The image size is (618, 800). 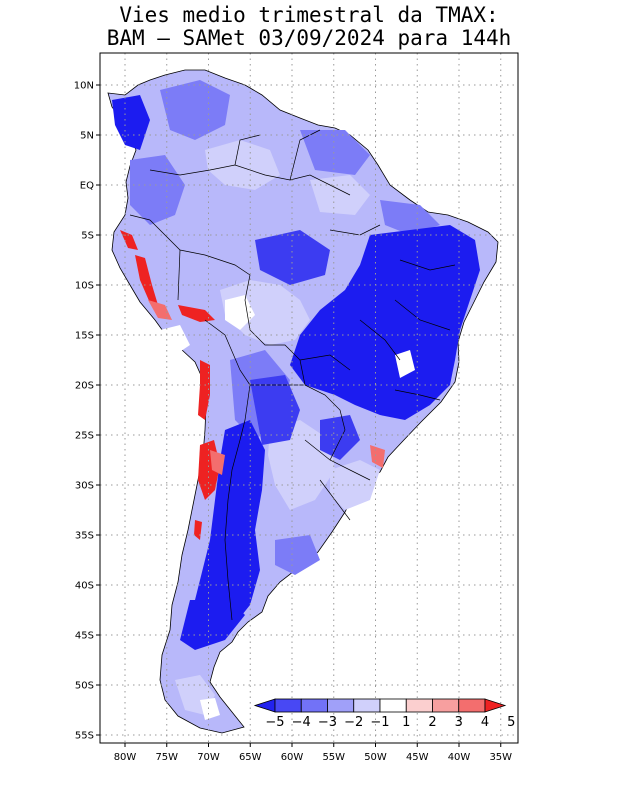 What do you see at coordinates (84, 436) in the screenshot?
I see `lat-tick-label: 25S` at bounding box center [84, 436].